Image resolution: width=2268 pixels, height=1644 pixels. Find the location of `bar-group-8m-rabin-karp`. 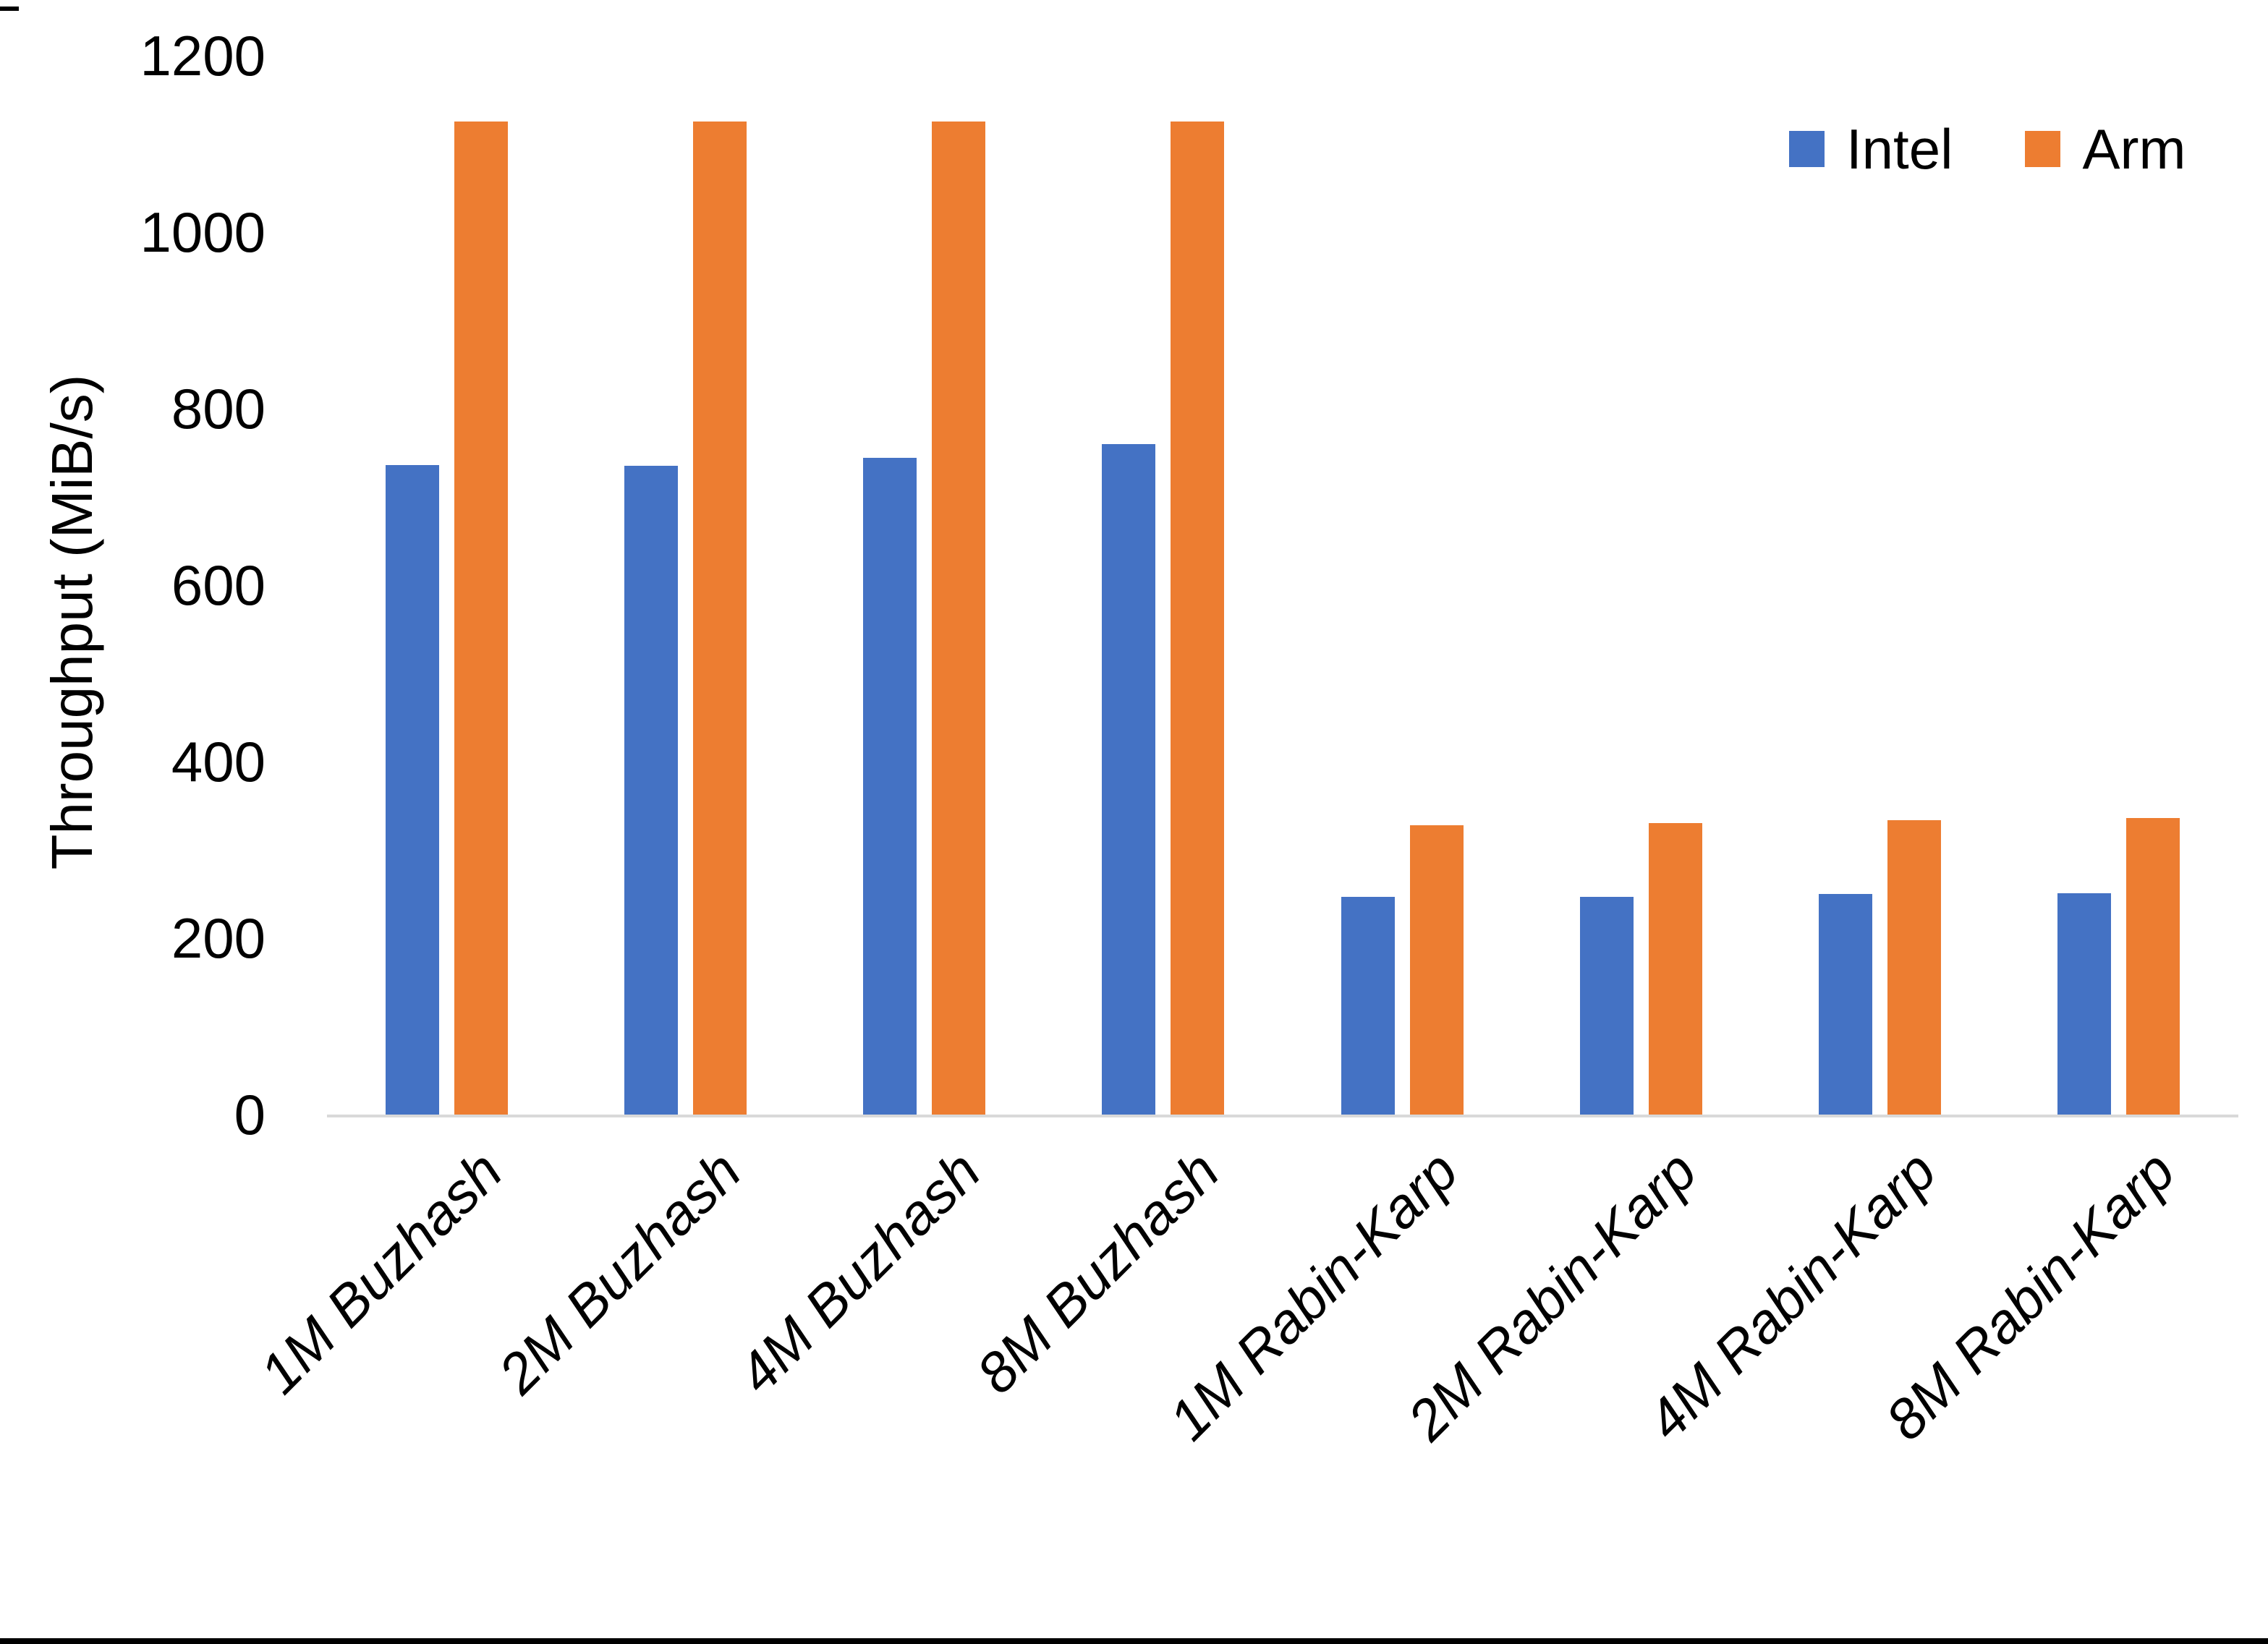

bar-group-8m-rabin-karp is located at coordinates (2119, 585).